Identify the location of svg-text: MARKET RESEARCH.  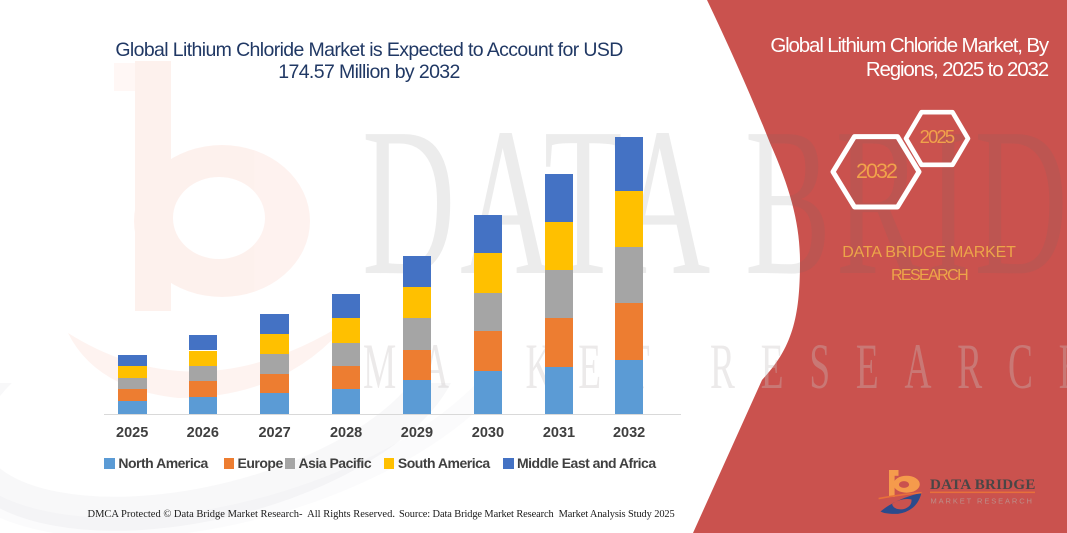
(982, 501).